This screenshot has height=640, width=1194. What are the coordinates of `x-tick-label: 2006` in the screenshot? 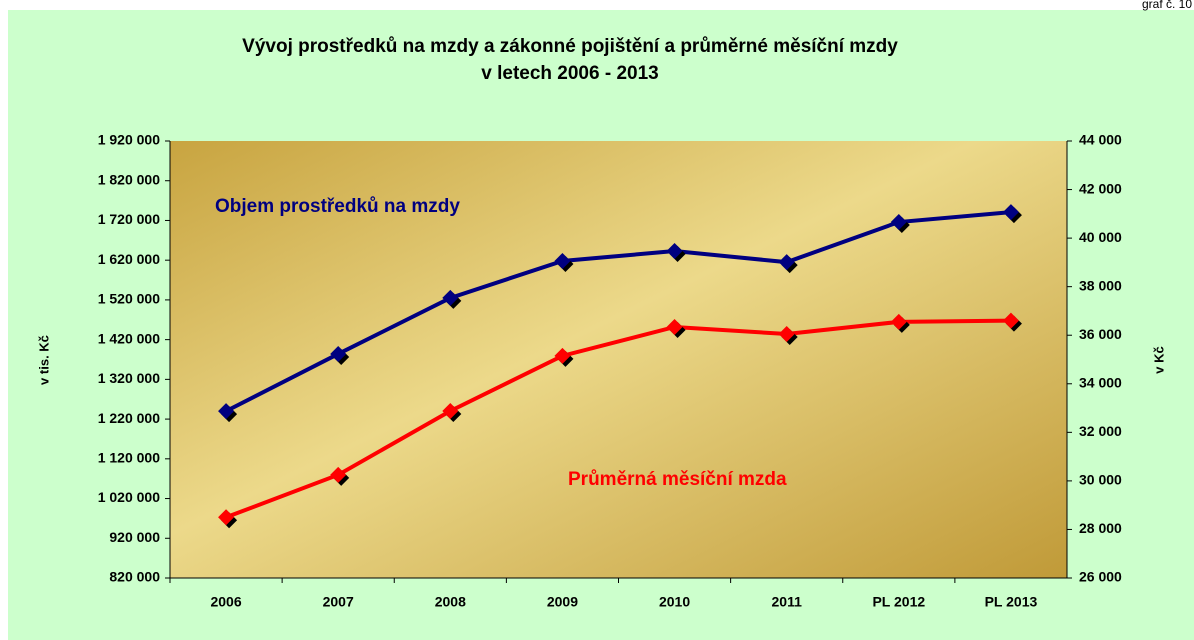 It's located at (225, 602).